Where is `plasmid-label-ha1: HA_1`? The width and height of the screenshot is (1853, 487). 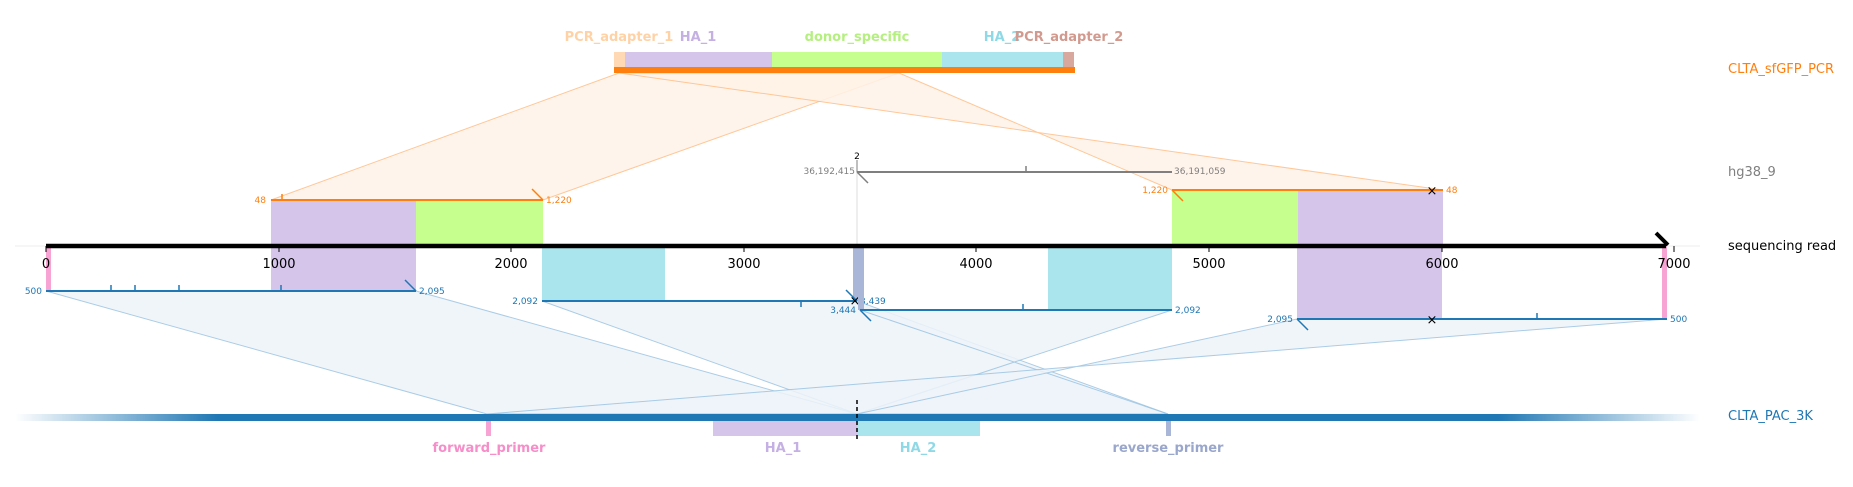 plasmid-label-ha1: HA_1 is located at coordinates (783, 448).